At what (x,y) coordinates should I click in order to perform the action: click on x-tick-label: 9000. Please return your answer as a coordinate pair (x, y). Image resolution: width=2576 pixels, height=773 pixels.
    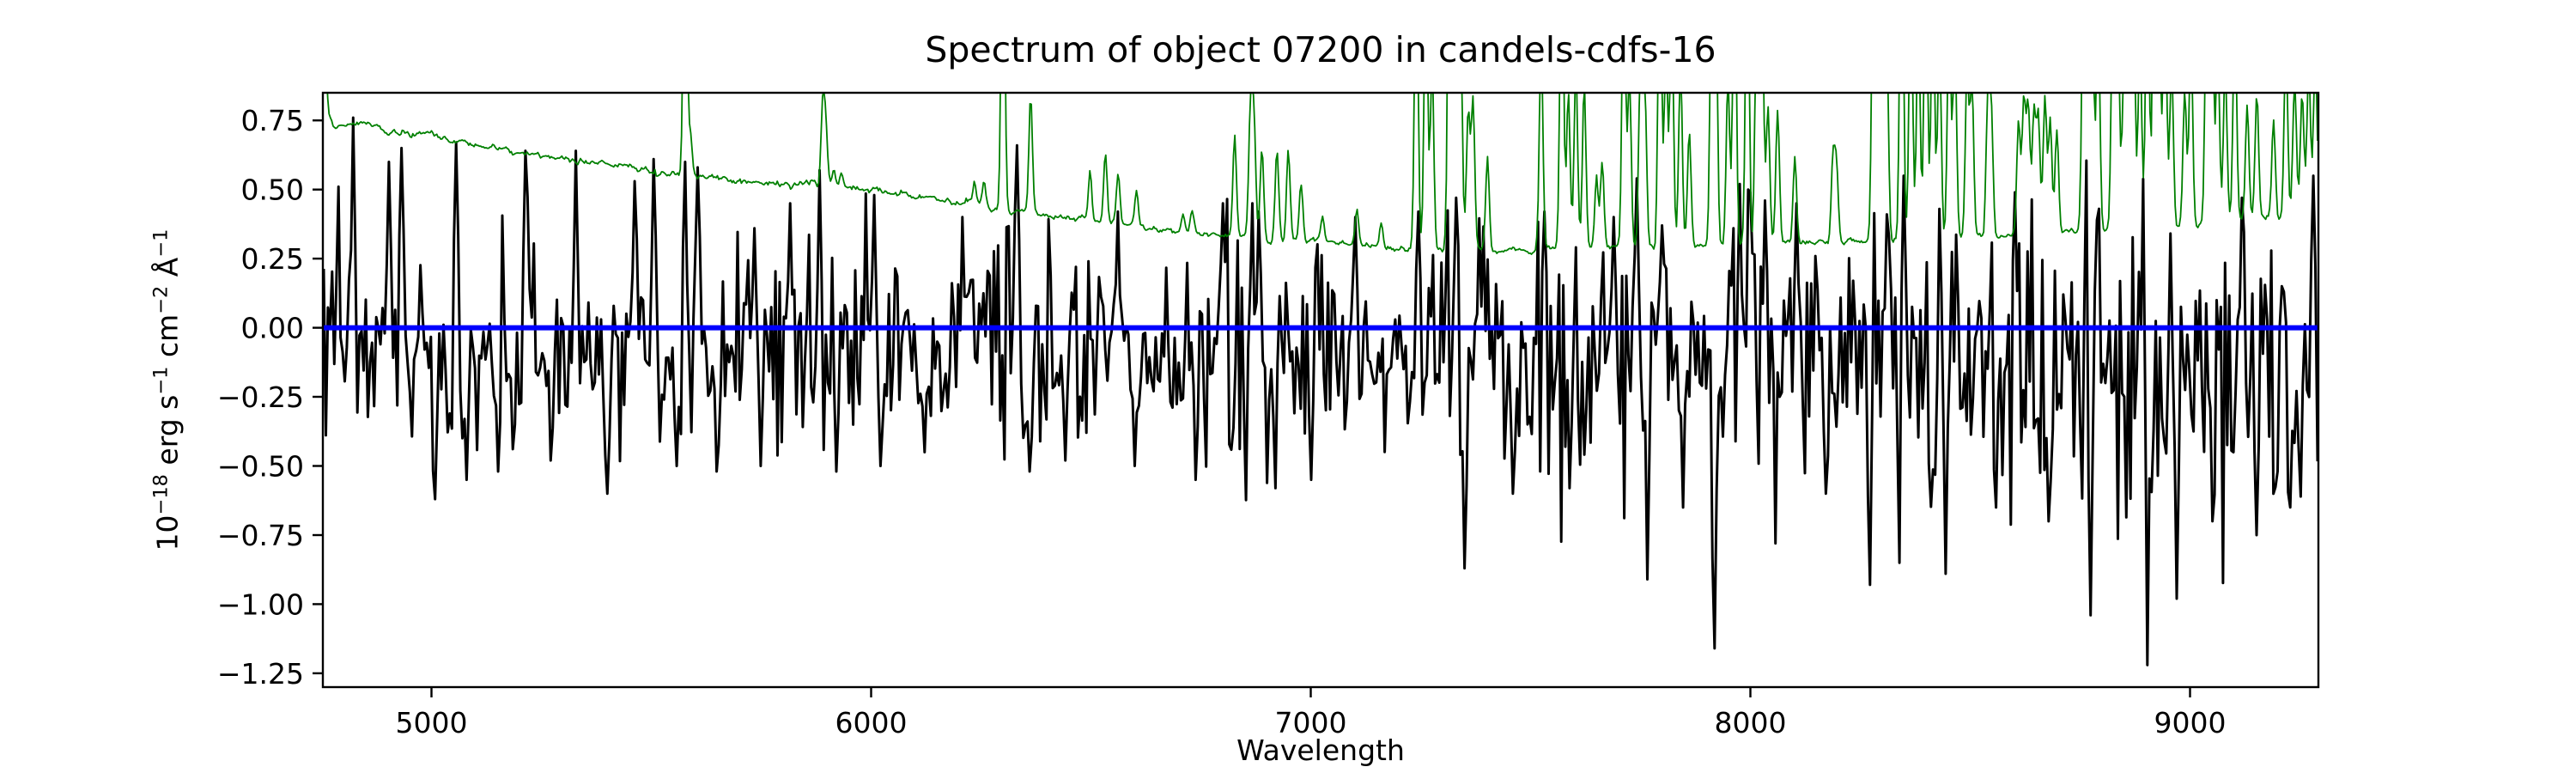
    Looking at the image, I should click on (2190, 723).